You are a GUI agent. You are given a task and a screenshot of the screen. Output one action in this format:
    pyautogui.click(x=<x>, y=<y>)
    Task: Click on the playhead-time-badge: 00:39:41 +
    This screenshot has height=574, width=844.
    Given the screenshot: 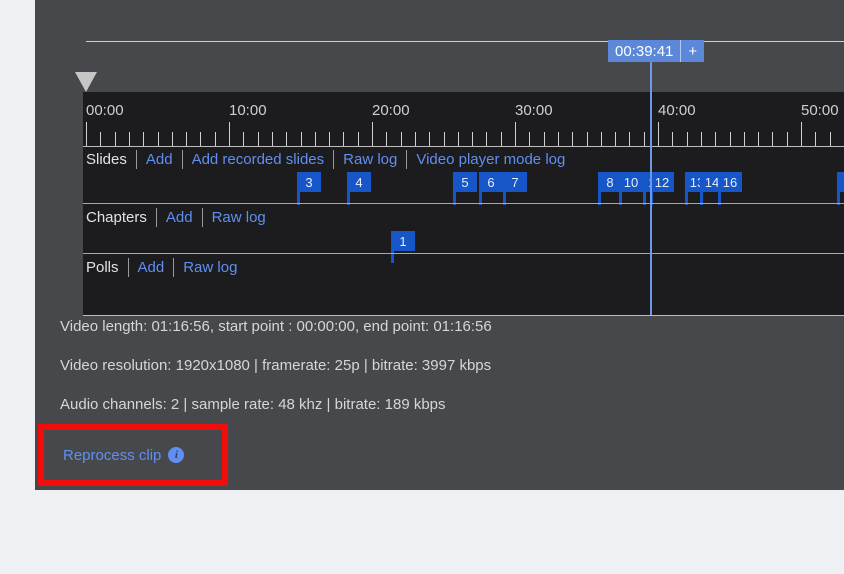 What is the action you would take?
    pyautogui.click(x=656, y=51)
    